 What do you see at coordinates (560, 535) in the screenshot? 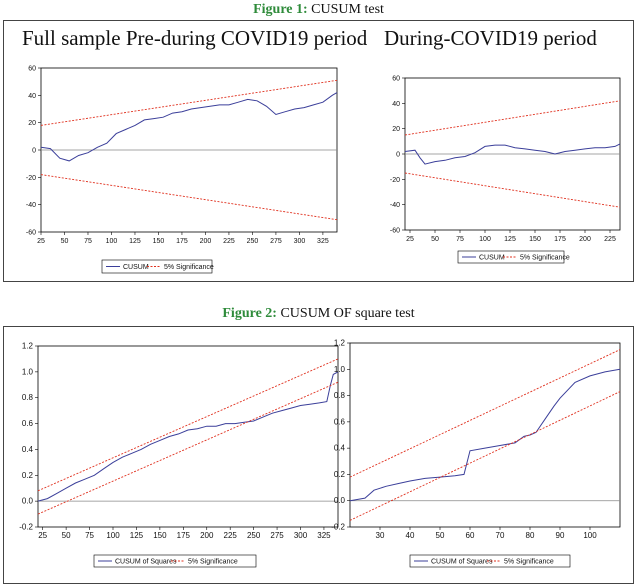
I see `x-tick-label: 90` at bounding box center [560, 535].